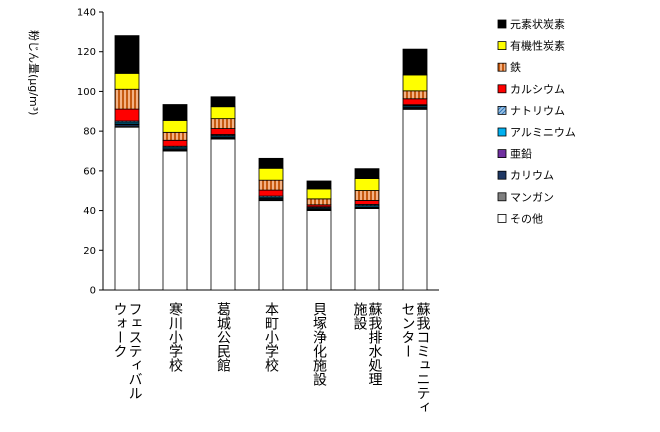 This screenshot has height=432, width=660. I want to click on category-label: フェスティバル, so click(135, 351).